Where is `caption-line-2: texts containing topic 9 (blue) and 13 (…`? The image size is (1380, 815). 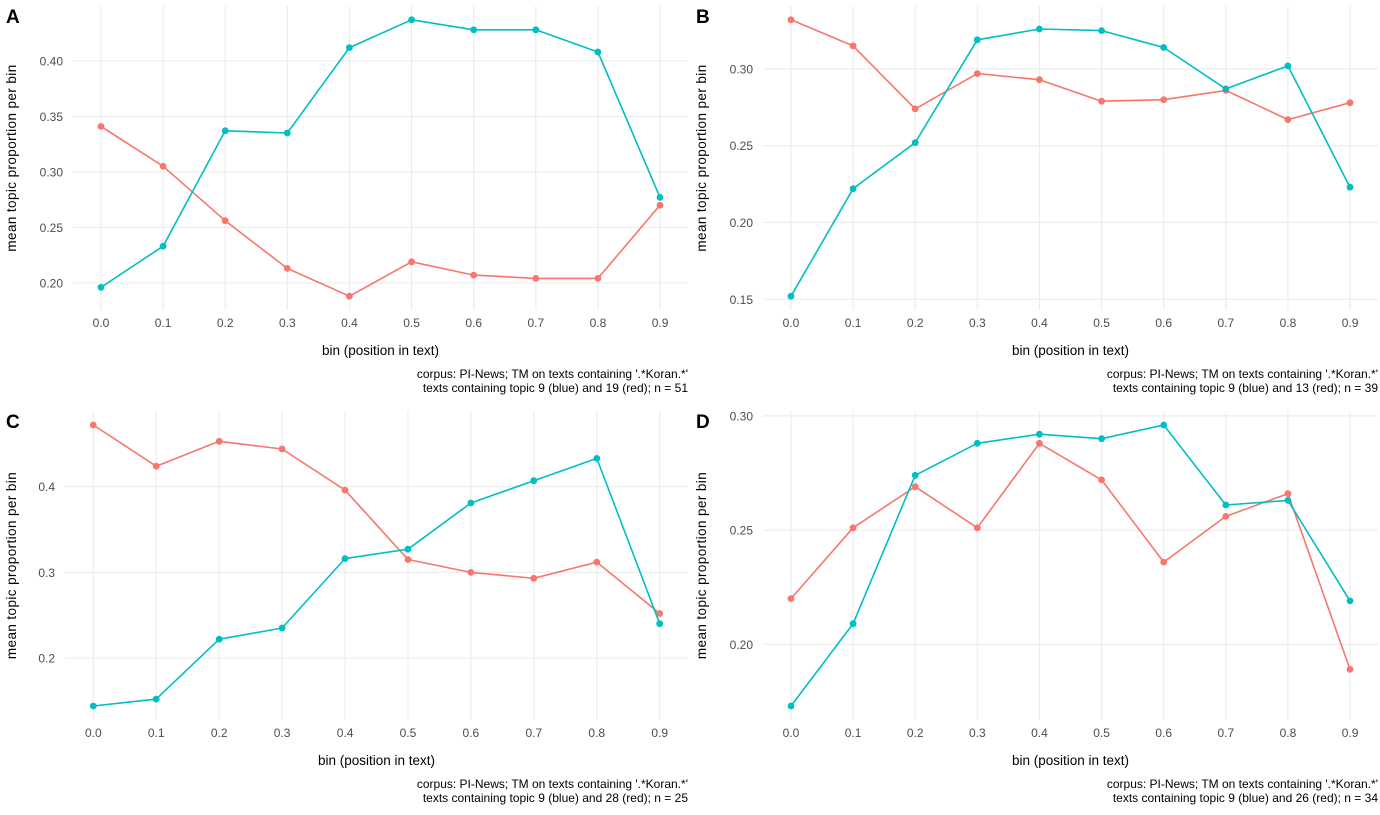 caption-line-2: texts containing topic 9 (blue) and 13 (… is located at coordinates (1245, 388).